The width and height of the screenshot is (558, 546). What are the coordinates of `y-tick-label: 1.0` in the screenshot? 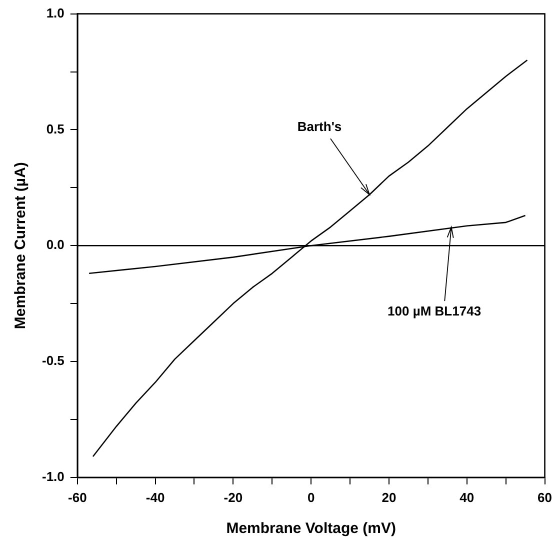 It's located at (55, 12).